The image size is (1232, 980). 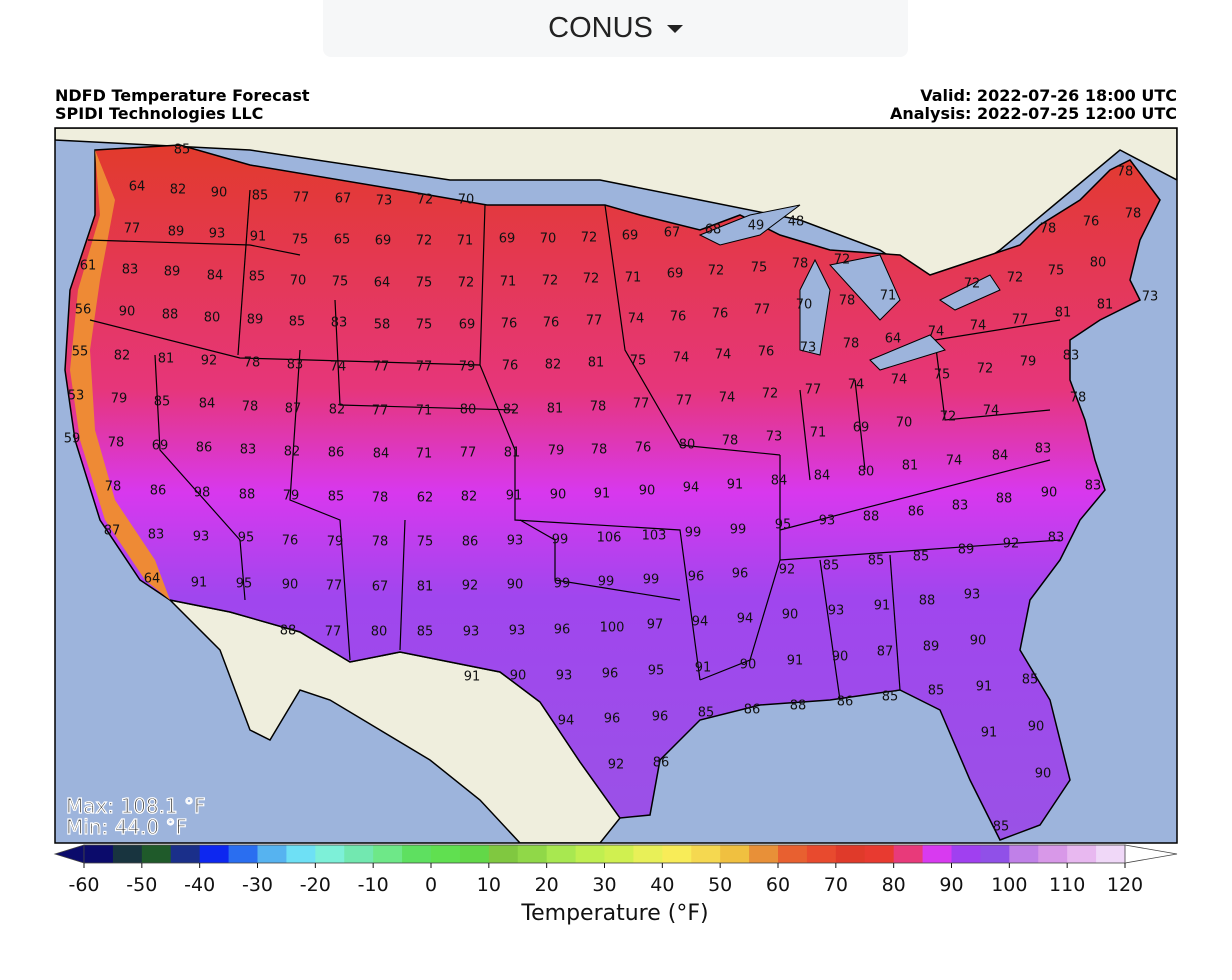 What do you see at coordinates (672, 233) in the screenshot?
I see `temperature-label: 67` at bounding box center [672, 233].